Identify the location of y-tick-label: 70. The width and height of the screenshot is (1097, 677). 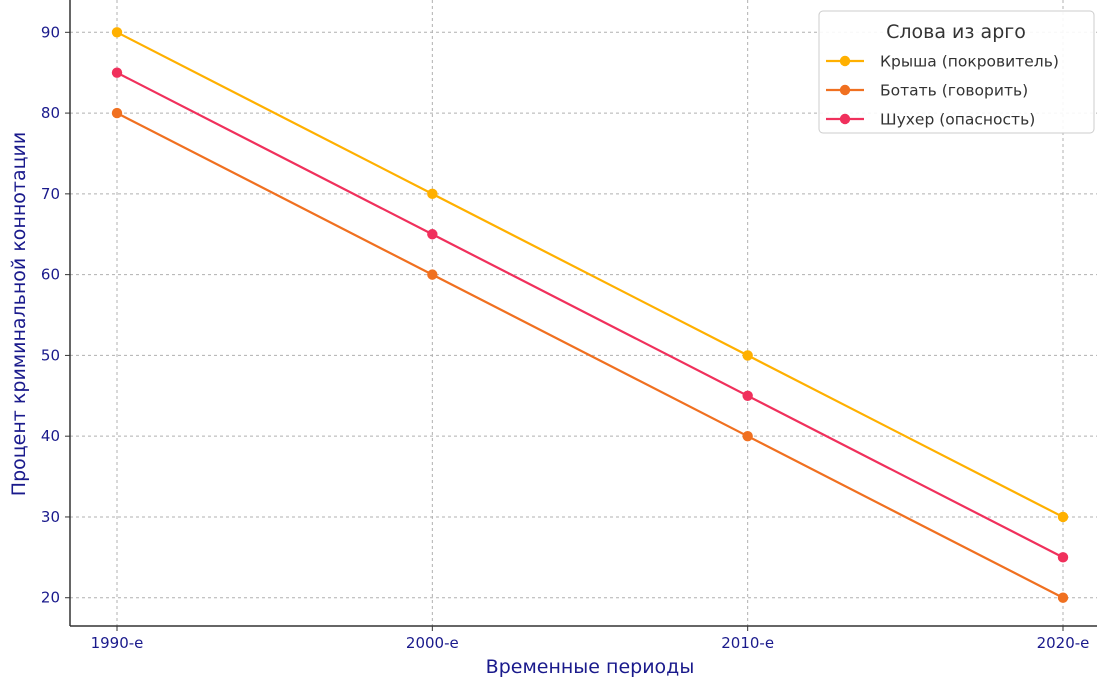
(50, 194).